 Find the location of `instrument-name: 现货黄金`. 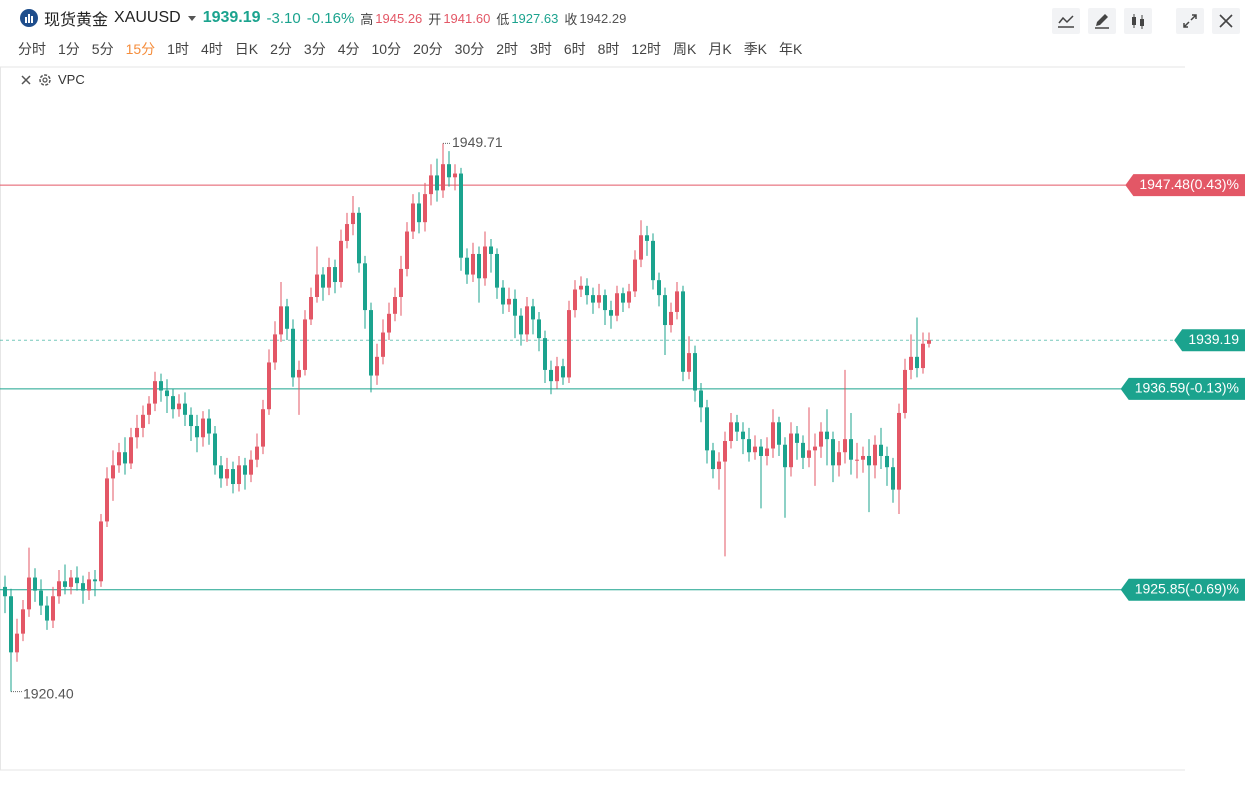

instrument-name: 现货黄金 is located at coordinates (76, 20).